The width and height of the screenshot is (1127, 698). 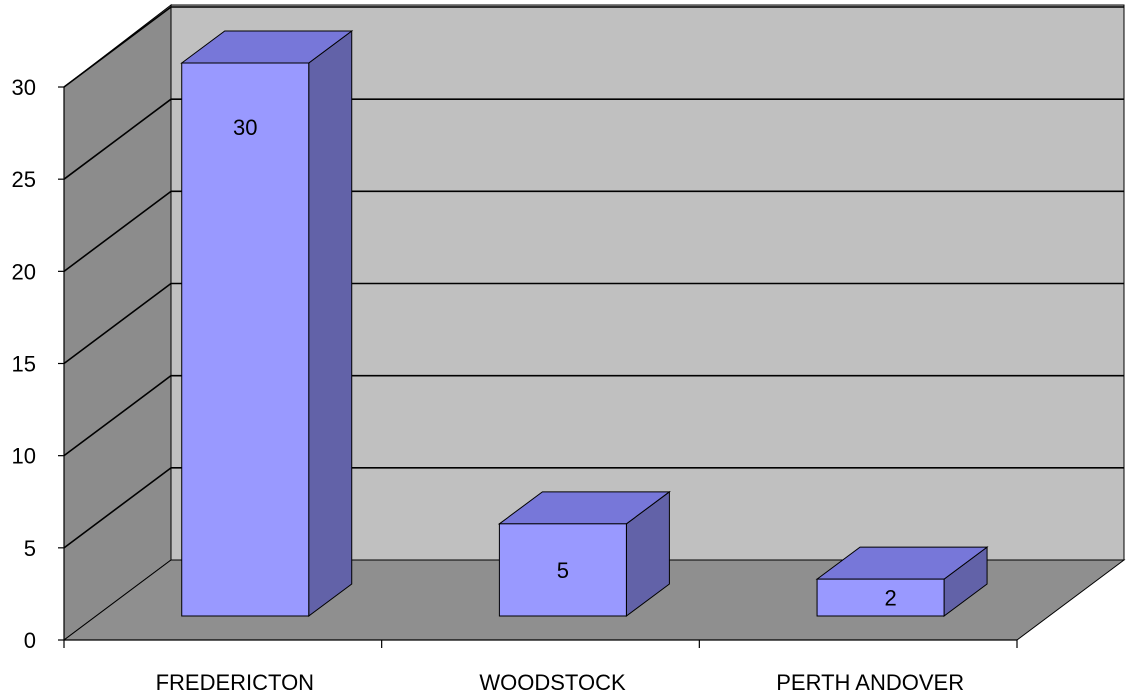 I want to click on x-category-label: PERTH ANDOVER, so click(x=870, y=682).